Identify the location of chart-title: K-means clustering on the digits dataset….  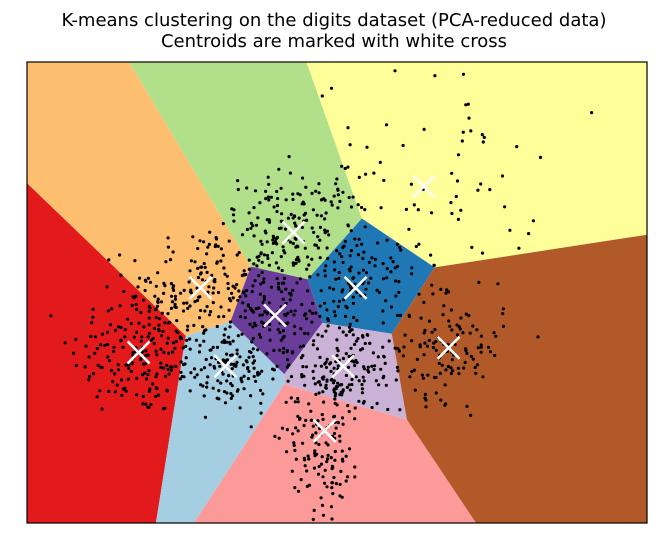
(334, 20).